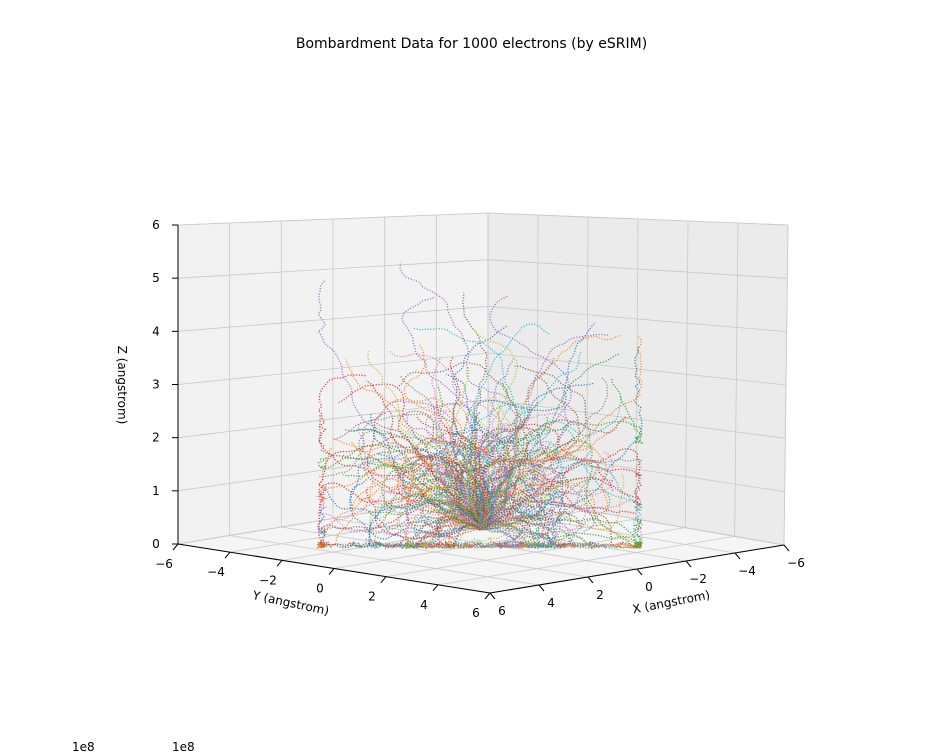 This screenshot has height=754, width=943. What do you see at coordinates (156, 385) in the screenshot?
I see `z-tick-label: 3` at bounding box center [156, 385].